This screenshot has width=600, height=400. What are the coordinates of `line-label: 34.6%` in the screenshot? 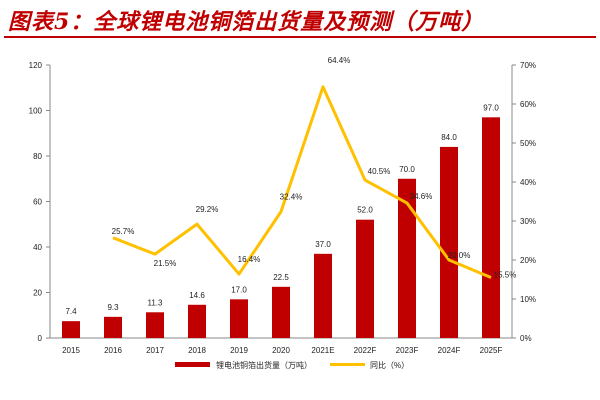 It's located at (421, 196).